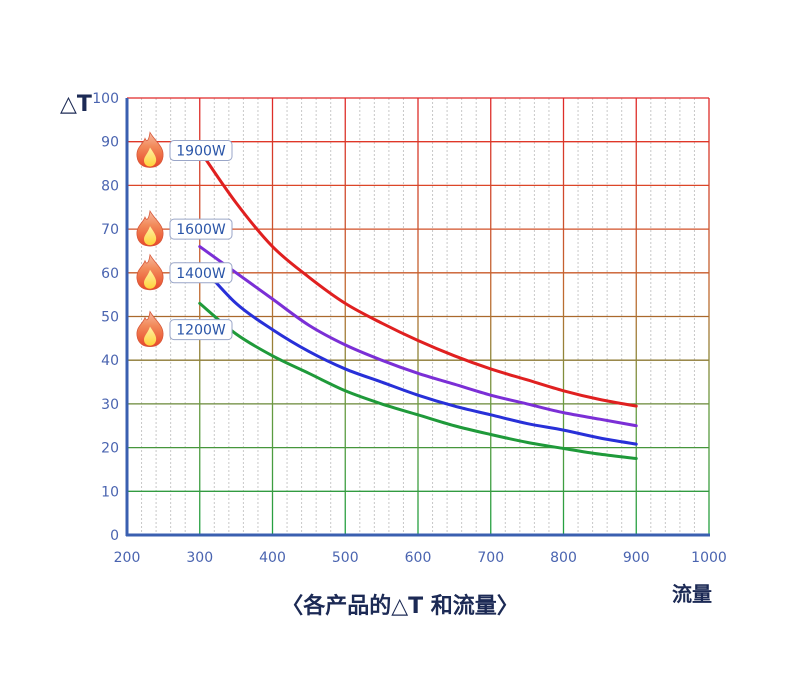  I want to click on x-tick-label: 900, so click(636, 558).